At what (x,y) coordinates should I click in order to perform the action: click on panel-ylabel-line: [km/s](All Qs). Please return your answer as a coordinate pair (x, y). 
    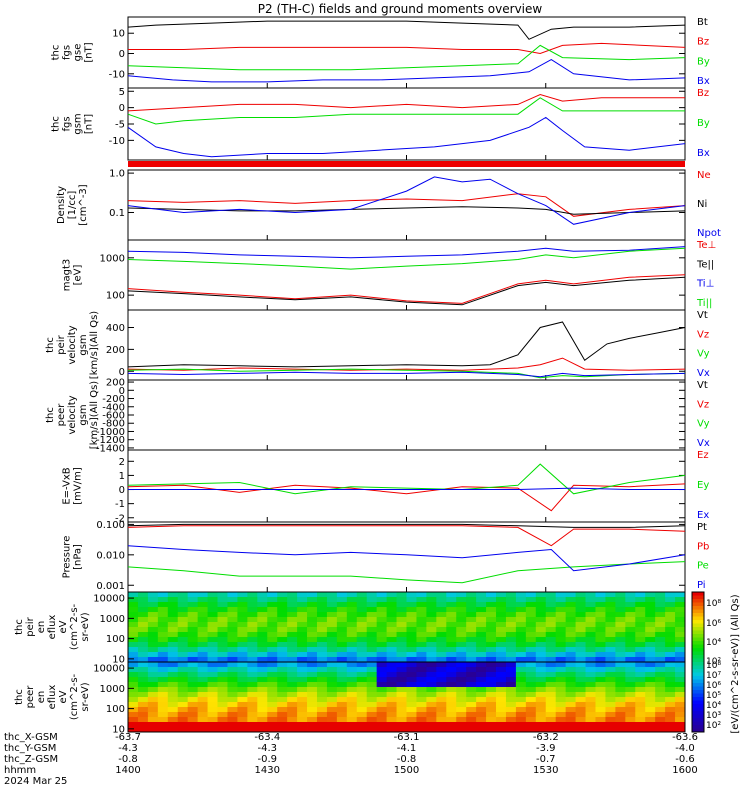
    Looking at the image, I should click on (94, 415).